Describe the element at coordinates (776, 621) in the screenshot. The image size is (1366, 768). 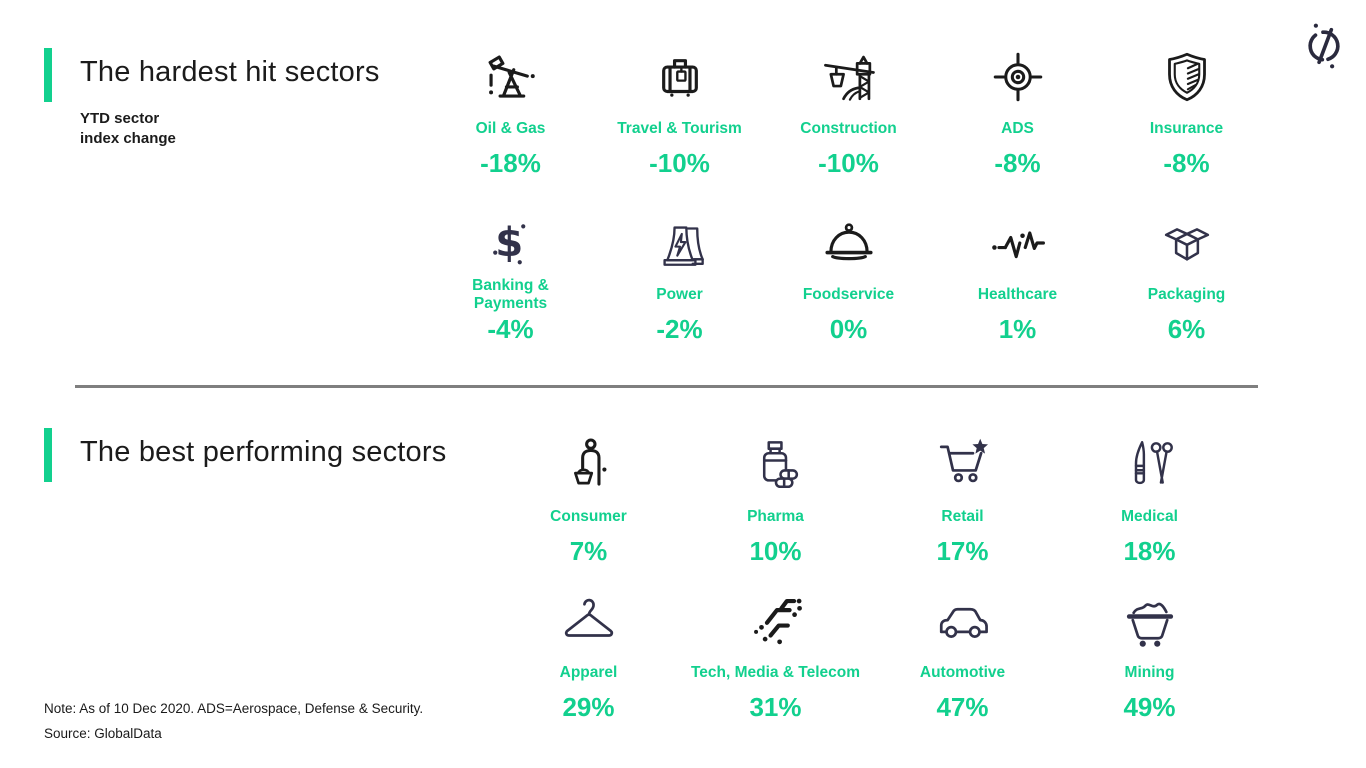
I see `digital-lines-icon` at that location.